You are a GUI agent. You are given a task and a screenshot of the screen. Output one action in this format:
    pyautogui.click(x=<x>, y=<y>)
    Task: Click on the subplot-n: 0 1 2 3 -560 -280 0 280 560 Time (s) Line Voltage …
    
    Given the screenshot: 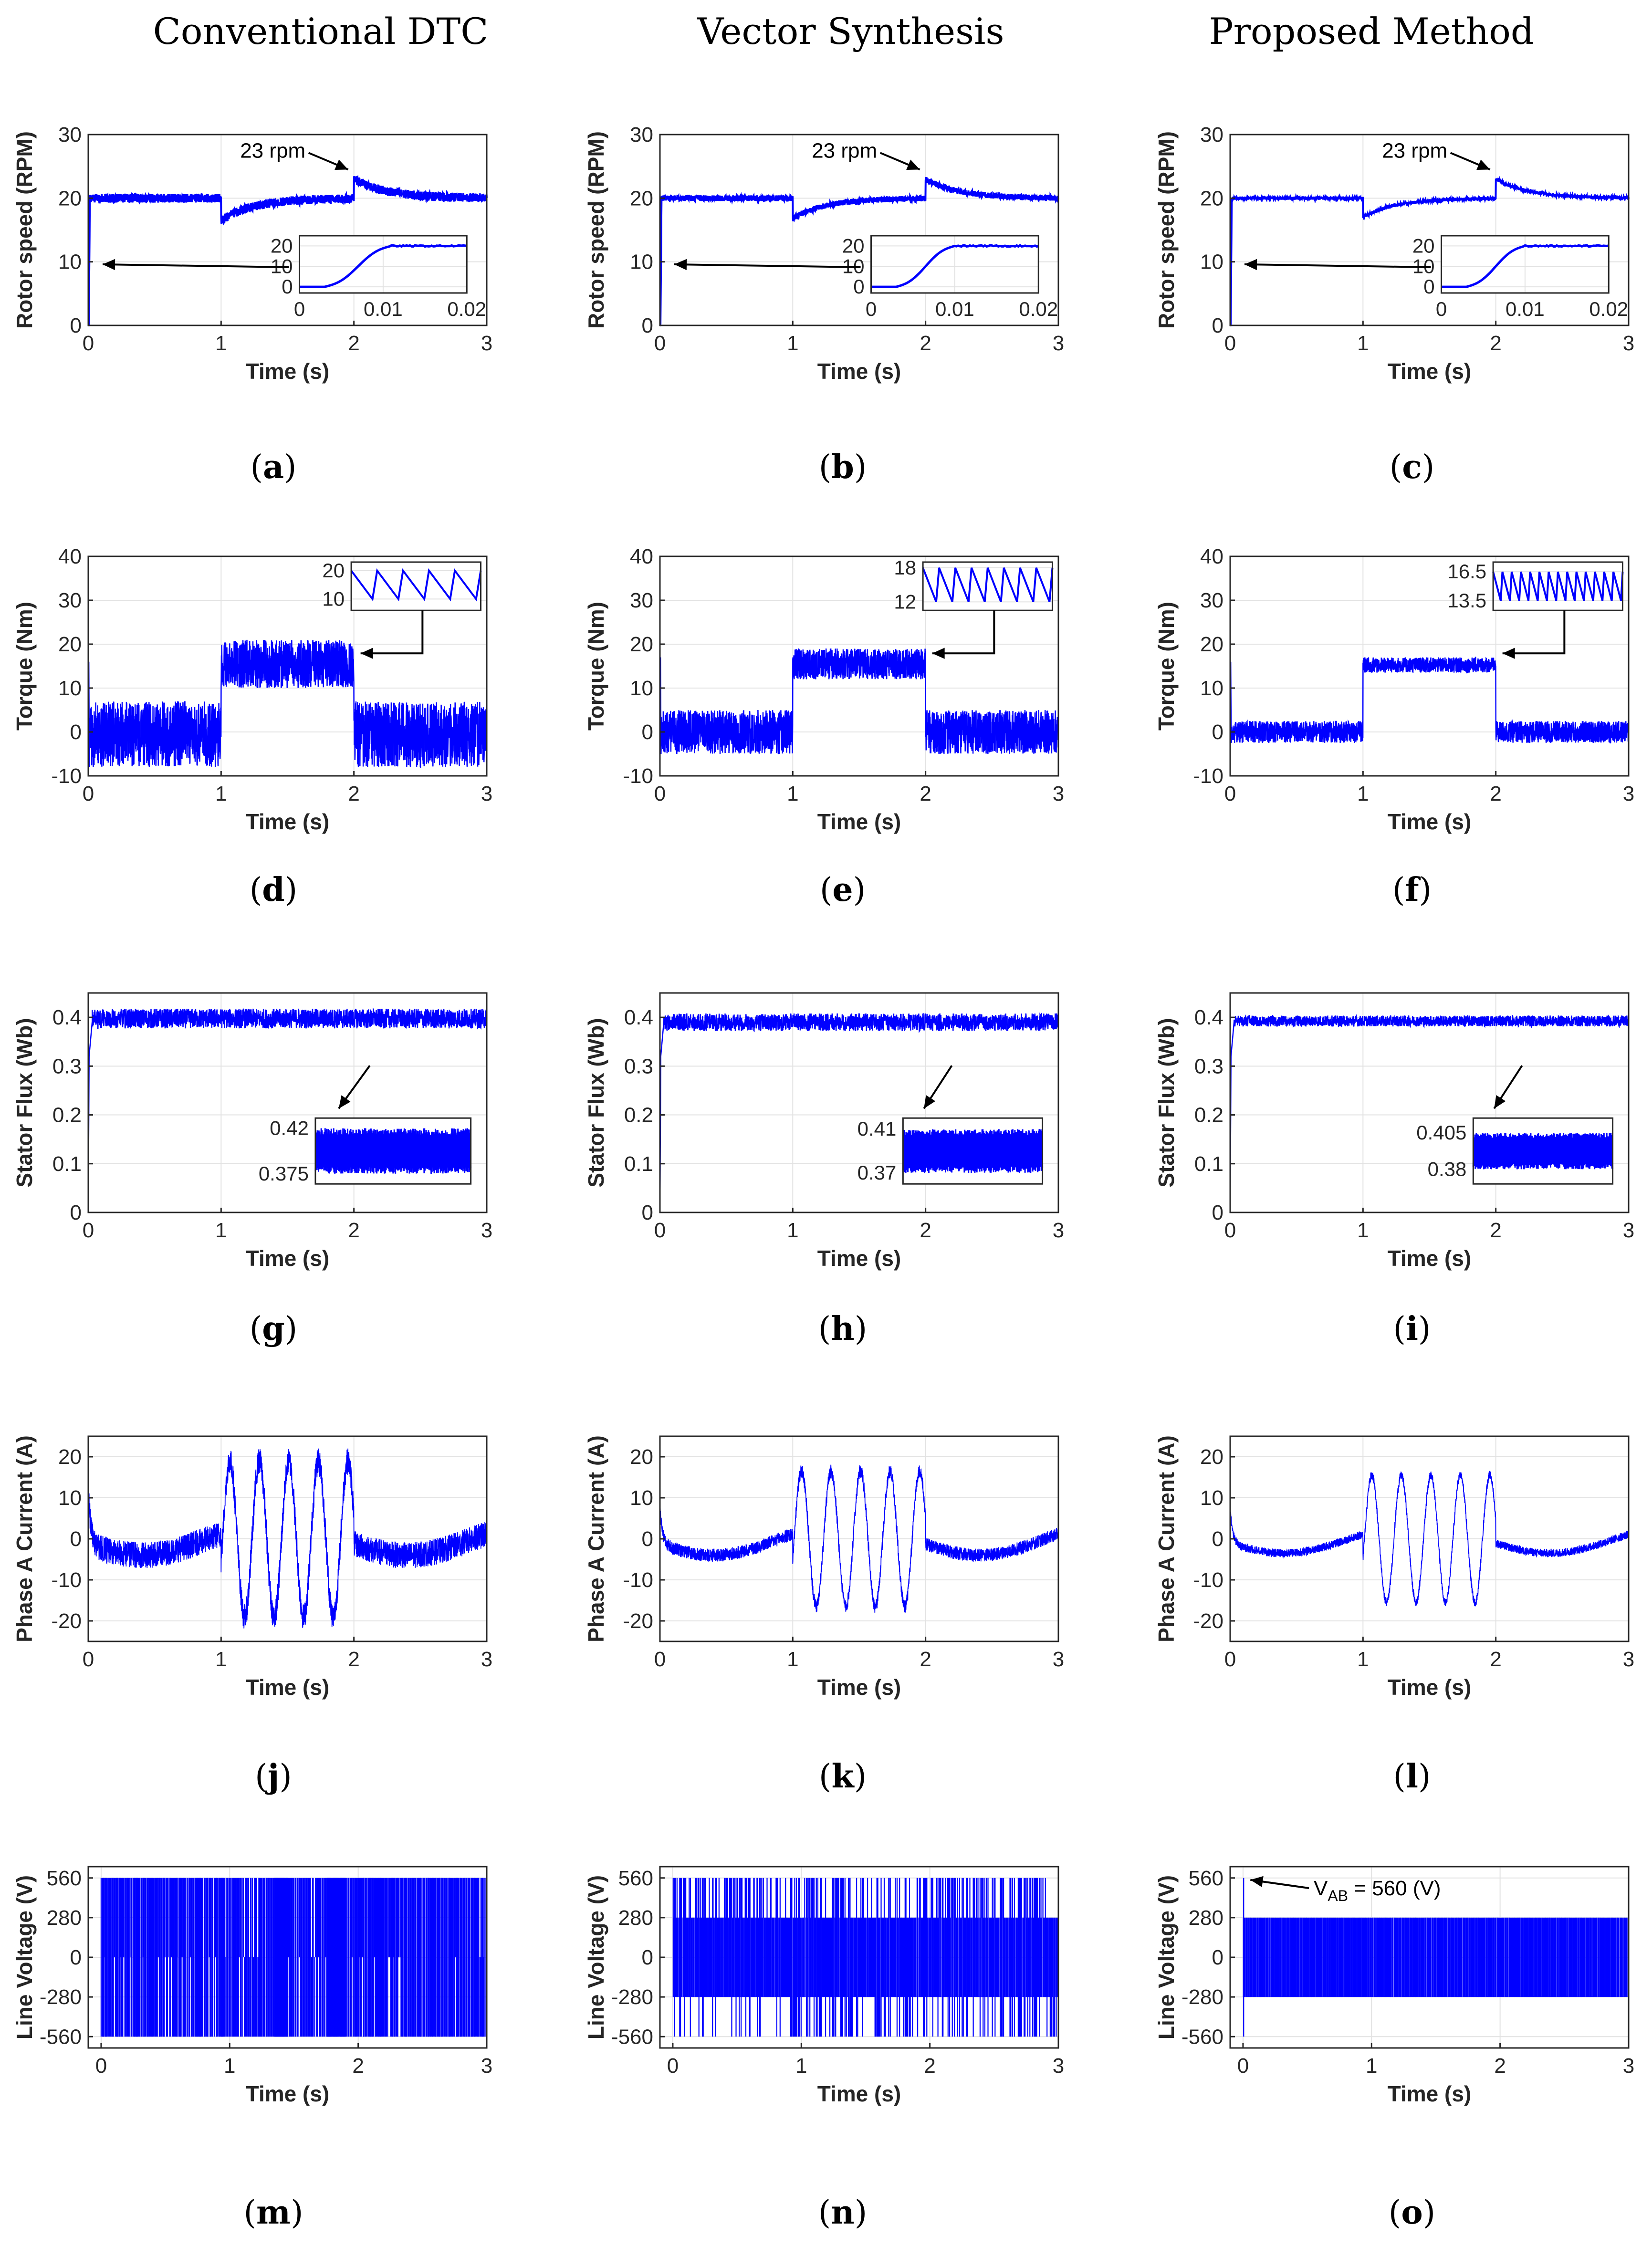 What is the action you would take?
    pyautogui.click(x=824, y=2049)
    